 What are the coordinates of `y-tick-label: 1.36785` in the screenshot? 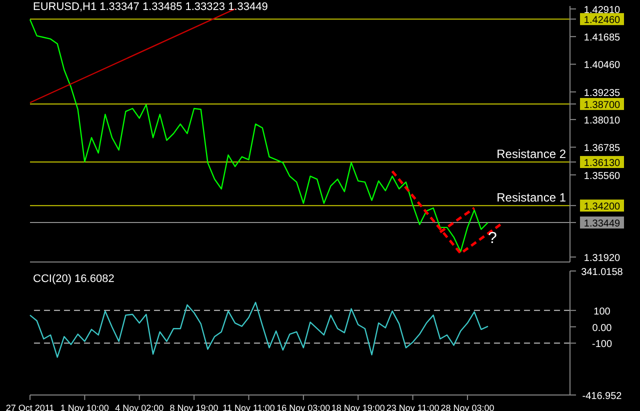 It's located at (602, 148).